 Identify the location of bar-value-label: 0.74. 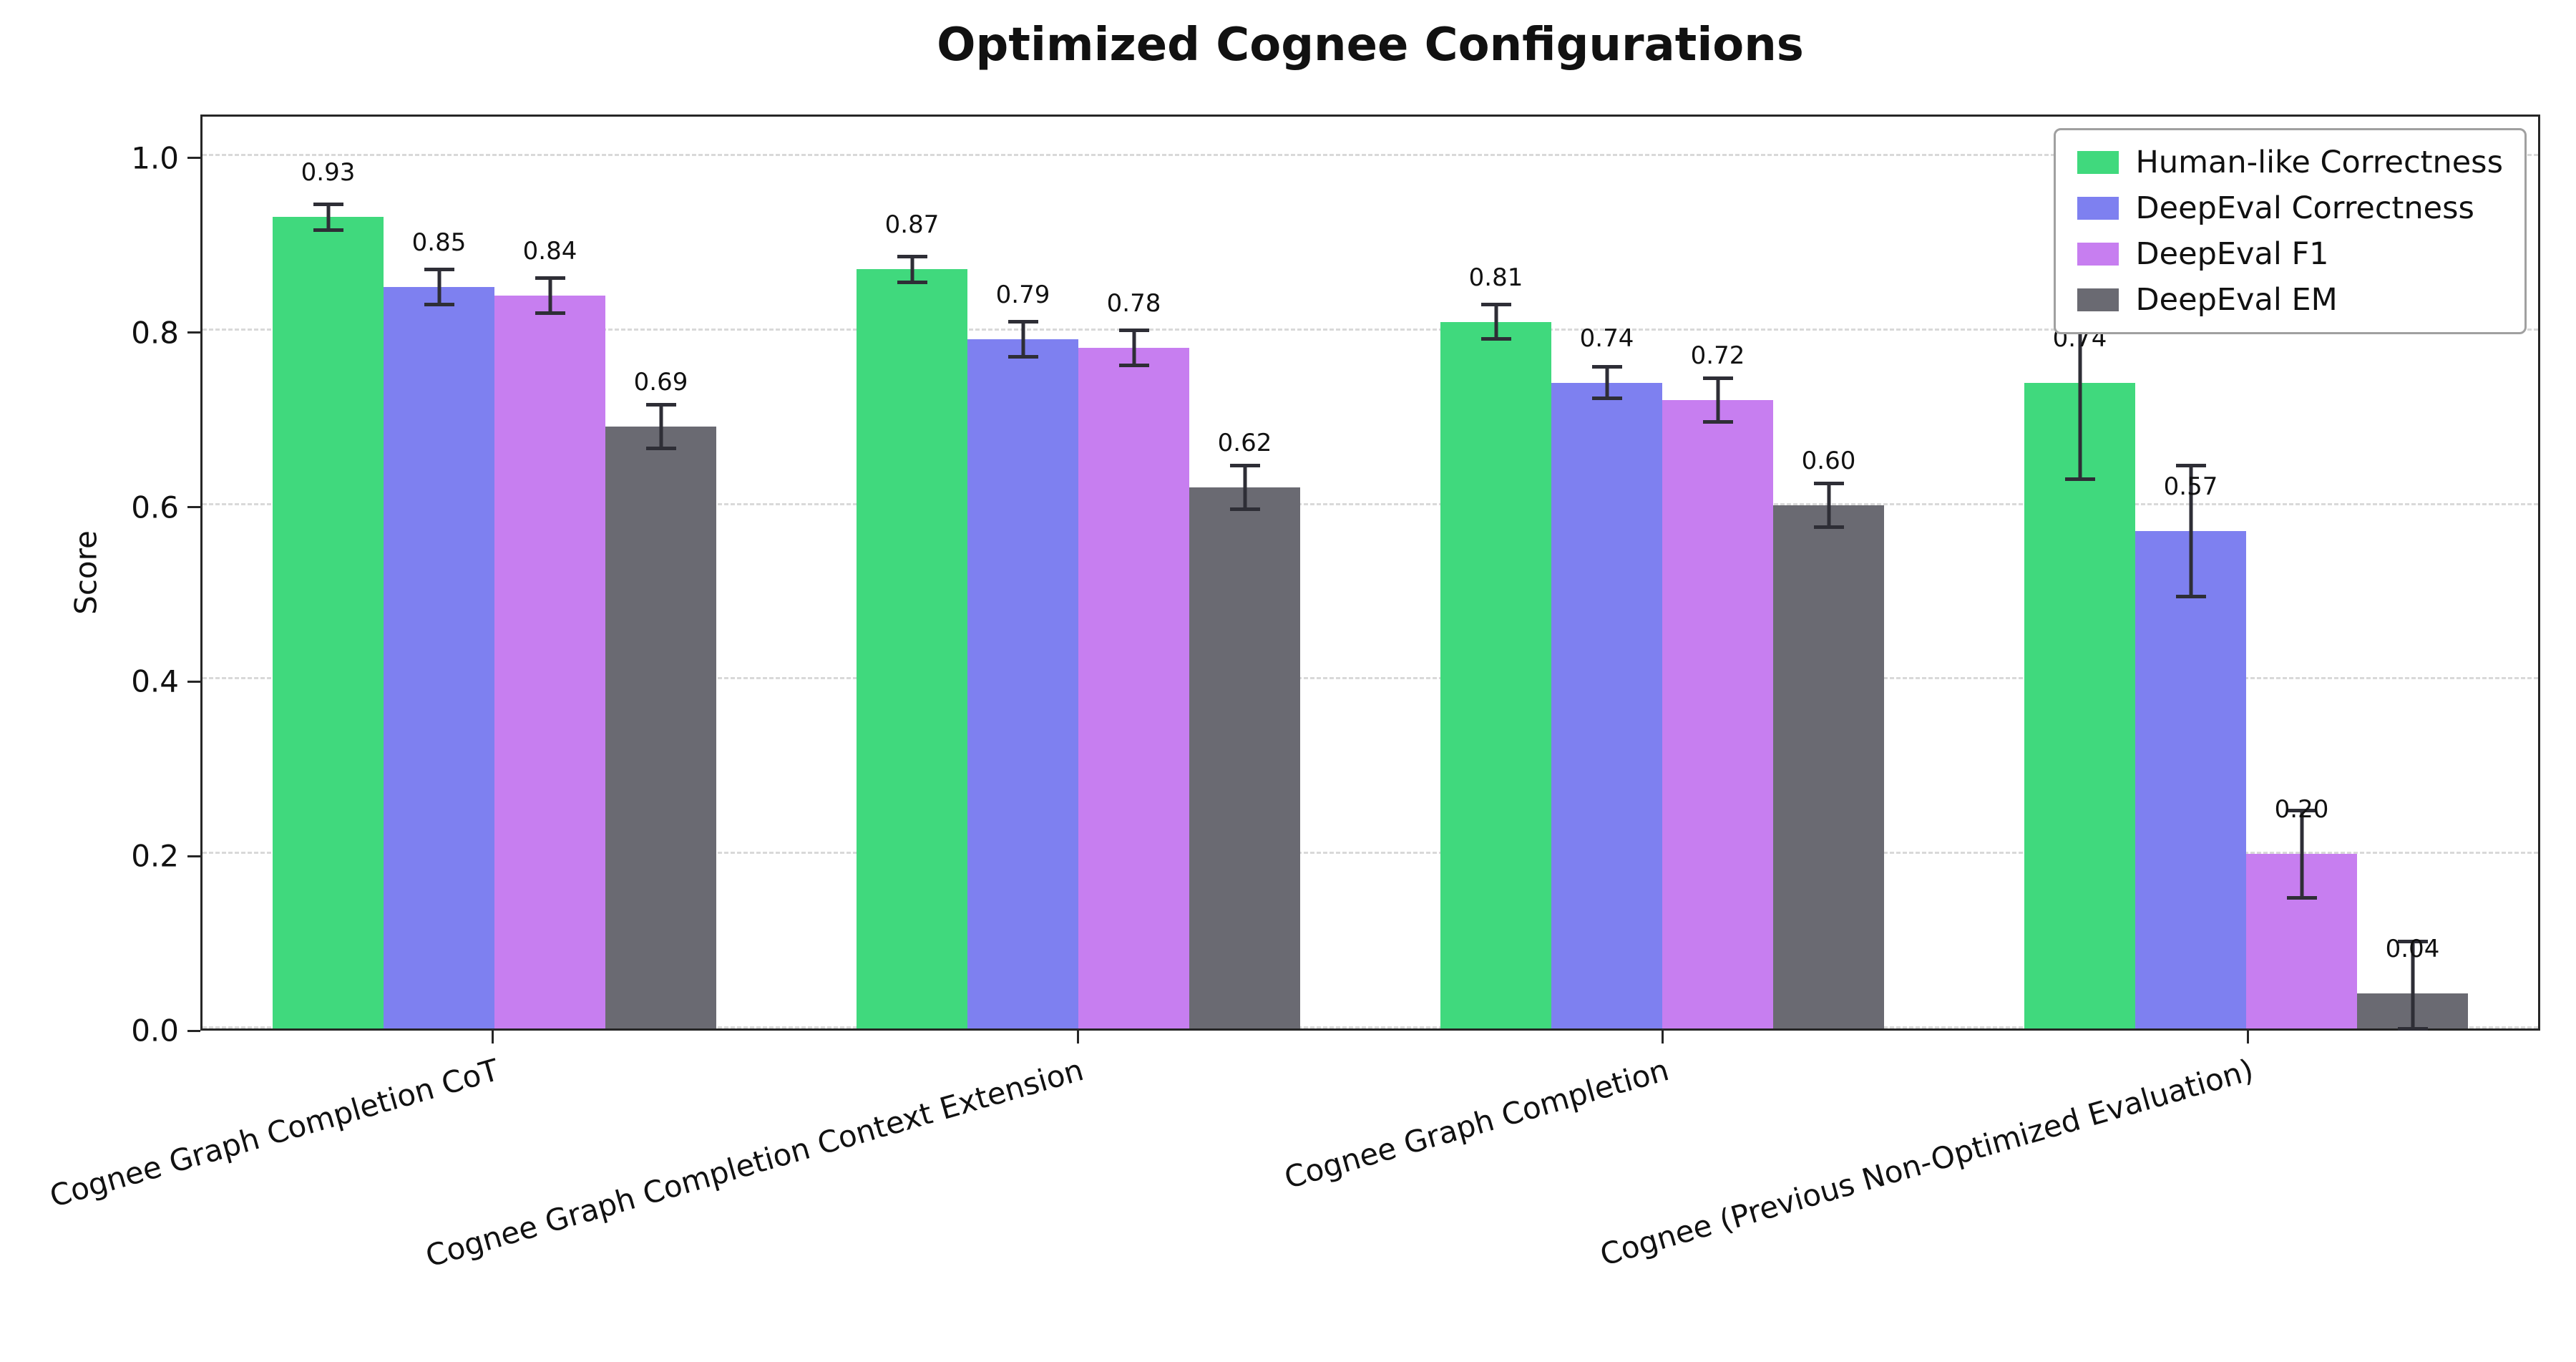
(1606, 339).